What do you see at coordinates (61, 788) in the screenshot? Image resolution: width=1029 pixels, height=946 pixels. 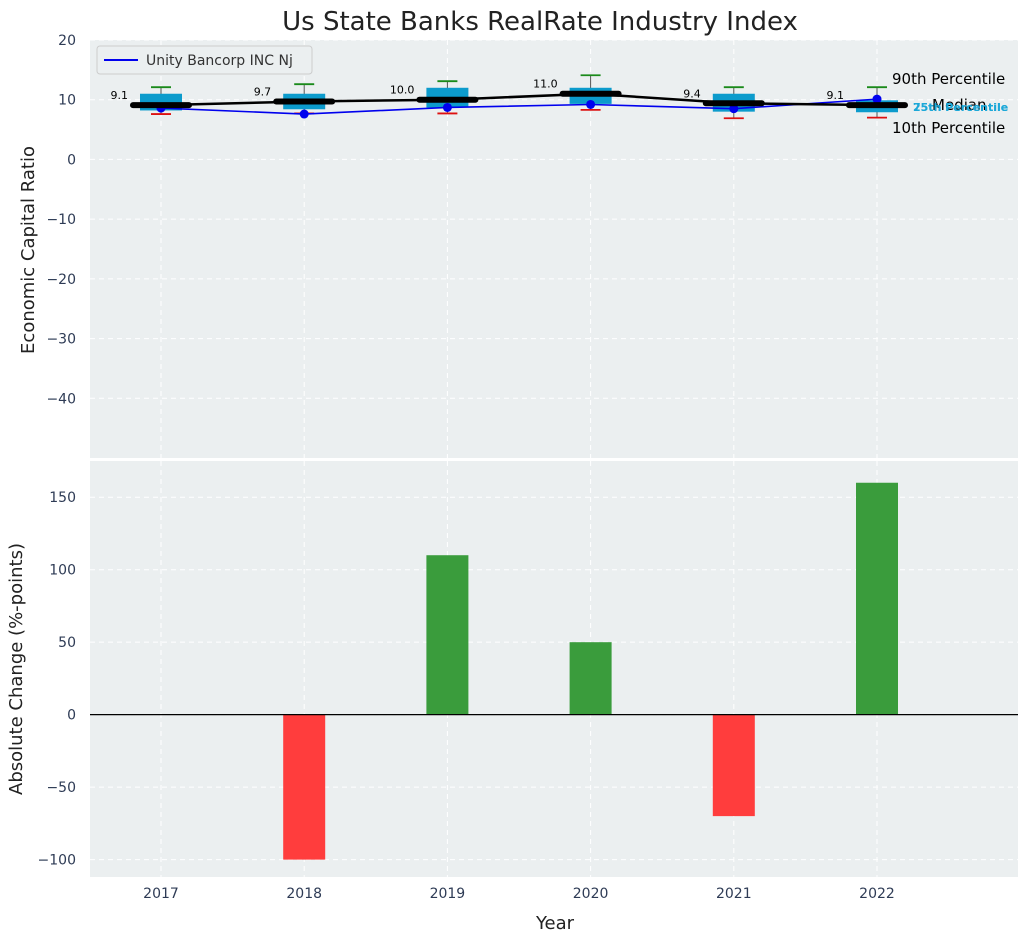 I see `bottom-y-tick-label: −50` at bounding box center [61, 788].